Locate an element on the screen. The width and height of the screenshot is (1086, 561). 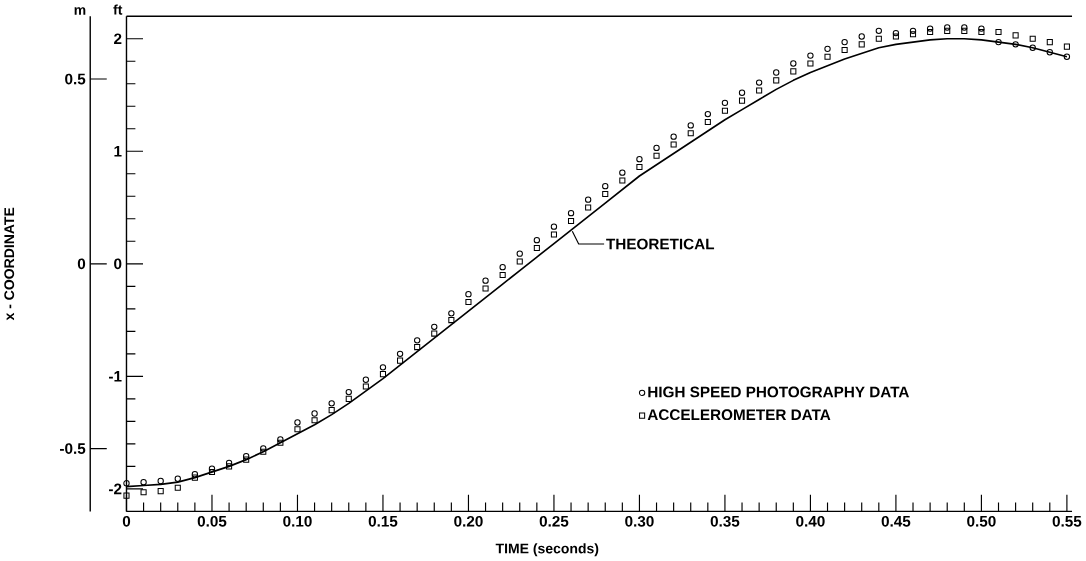
x-tick-label: 0.45 is located at coordinates (896, 521).